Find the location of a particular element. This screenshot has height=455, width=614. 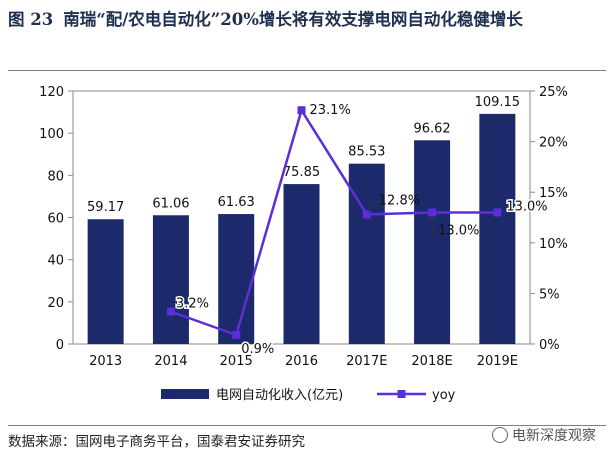

yoy-value-label: 23.1% is located at coordinates (330, 110).